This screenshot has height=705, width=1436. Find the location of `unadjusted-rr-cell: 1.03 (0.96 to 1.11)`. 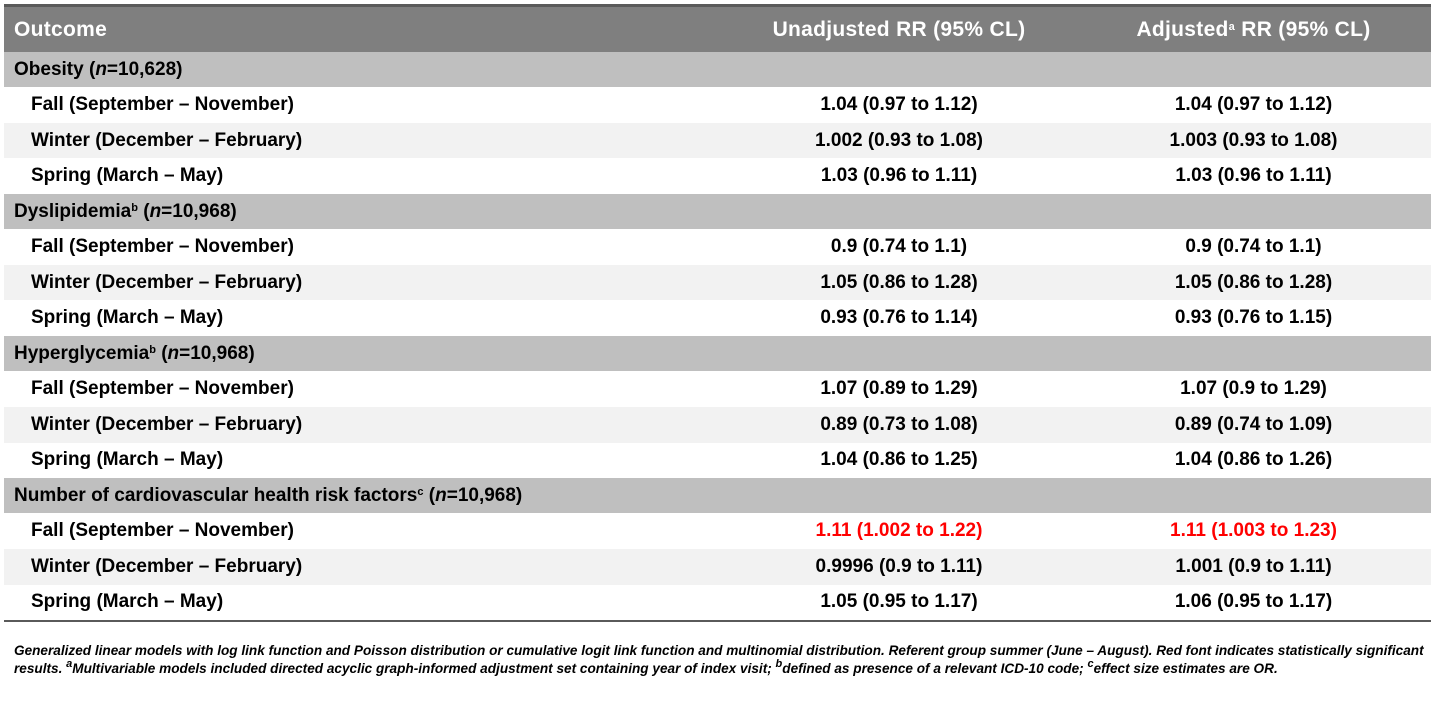

unadjusted-rr-cell: 1.03 (0.96 to 1.11) is located at coordinates (899, 176).